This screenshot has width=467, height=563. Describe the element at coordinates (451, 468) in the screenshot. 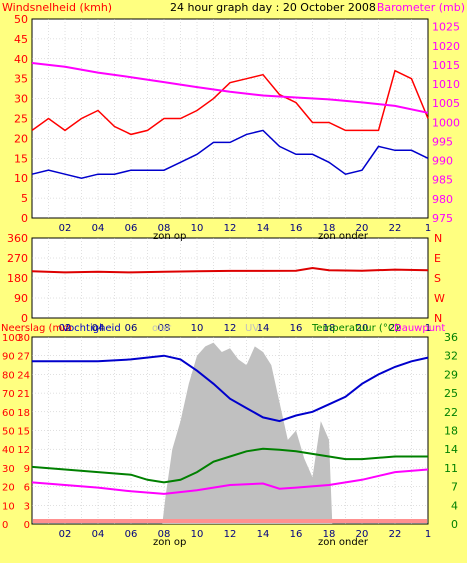

I see `temperature-tick-label: 11` at that location.